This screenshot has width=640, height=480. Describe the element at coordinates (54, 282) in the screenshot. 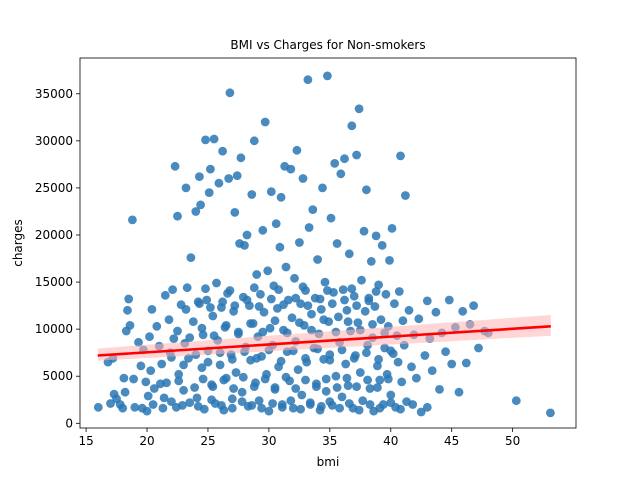

I see `y-tick-label: 15000` at that location.